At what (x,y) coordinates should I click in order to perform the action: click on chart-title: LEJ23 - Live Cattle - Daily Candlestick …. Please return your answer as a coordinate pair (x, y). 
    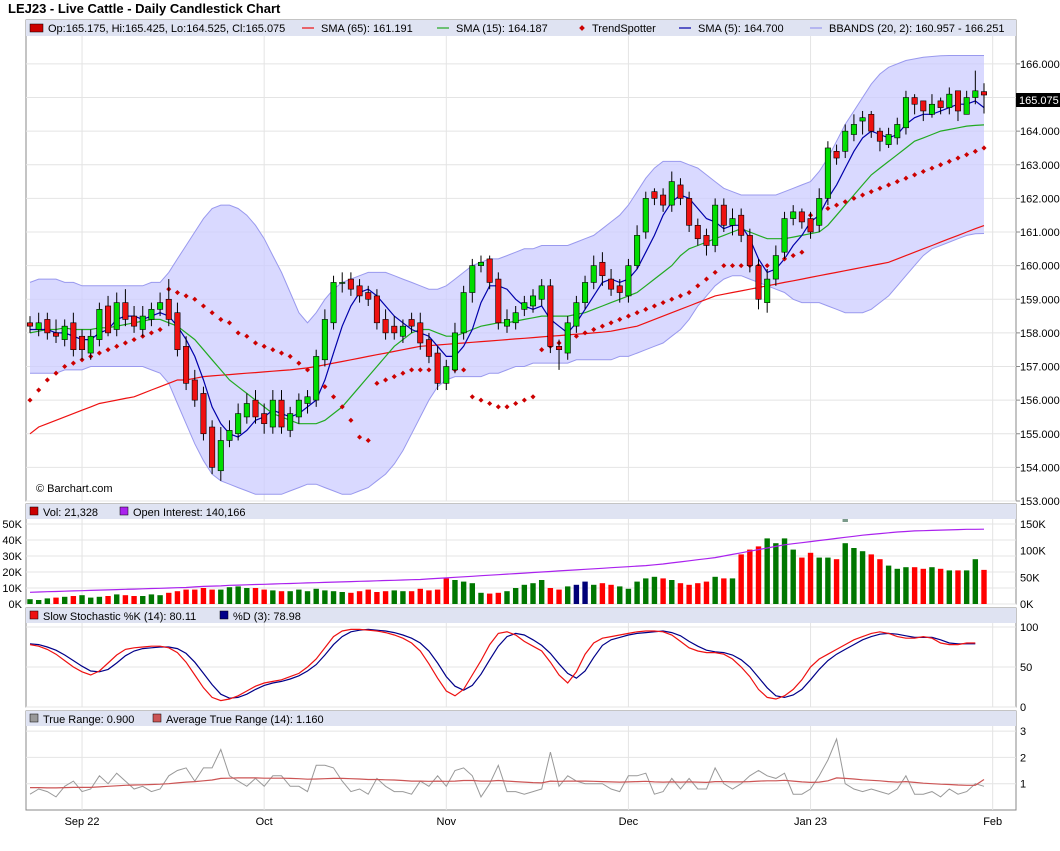
    Looking at the image, I should click on (144, 8).